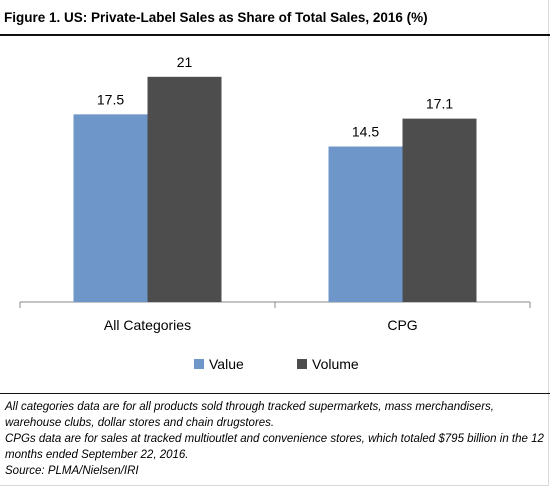 The image size is (550, 487). What do you see at coordinates (402, 325) in the screenshot?
I see `category-label: CPG` at bounding box center [402, 325].